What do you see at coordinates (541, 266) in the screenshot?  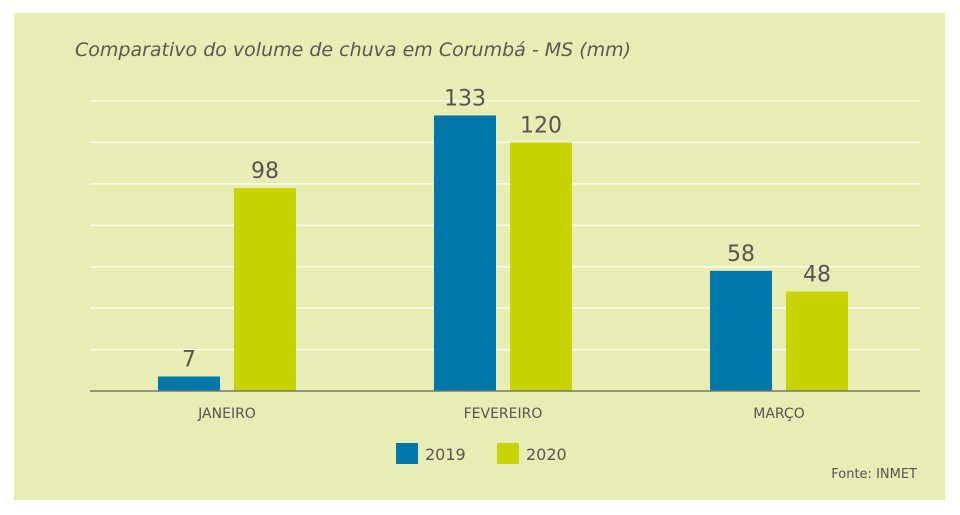 I see `bar-2020-fevereiro` at bounding box center [541, 266].